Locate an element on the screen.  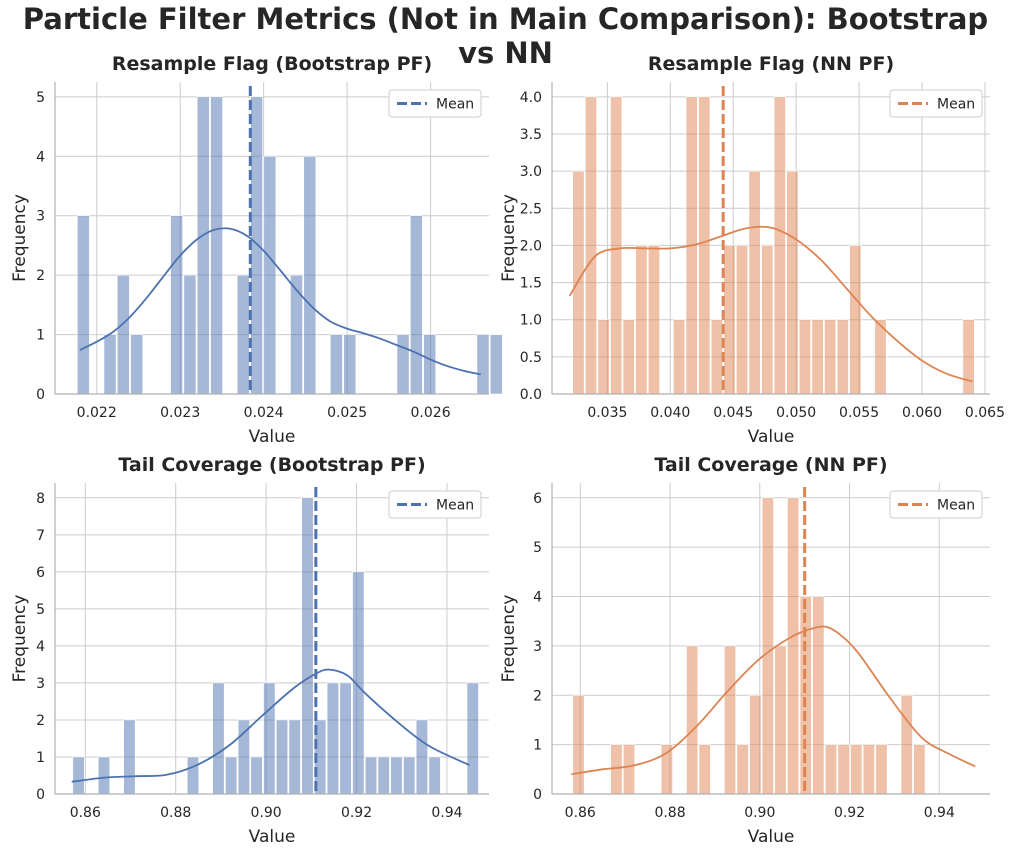
x-tick-label: 0.055 is located at coordinates (859, 413).